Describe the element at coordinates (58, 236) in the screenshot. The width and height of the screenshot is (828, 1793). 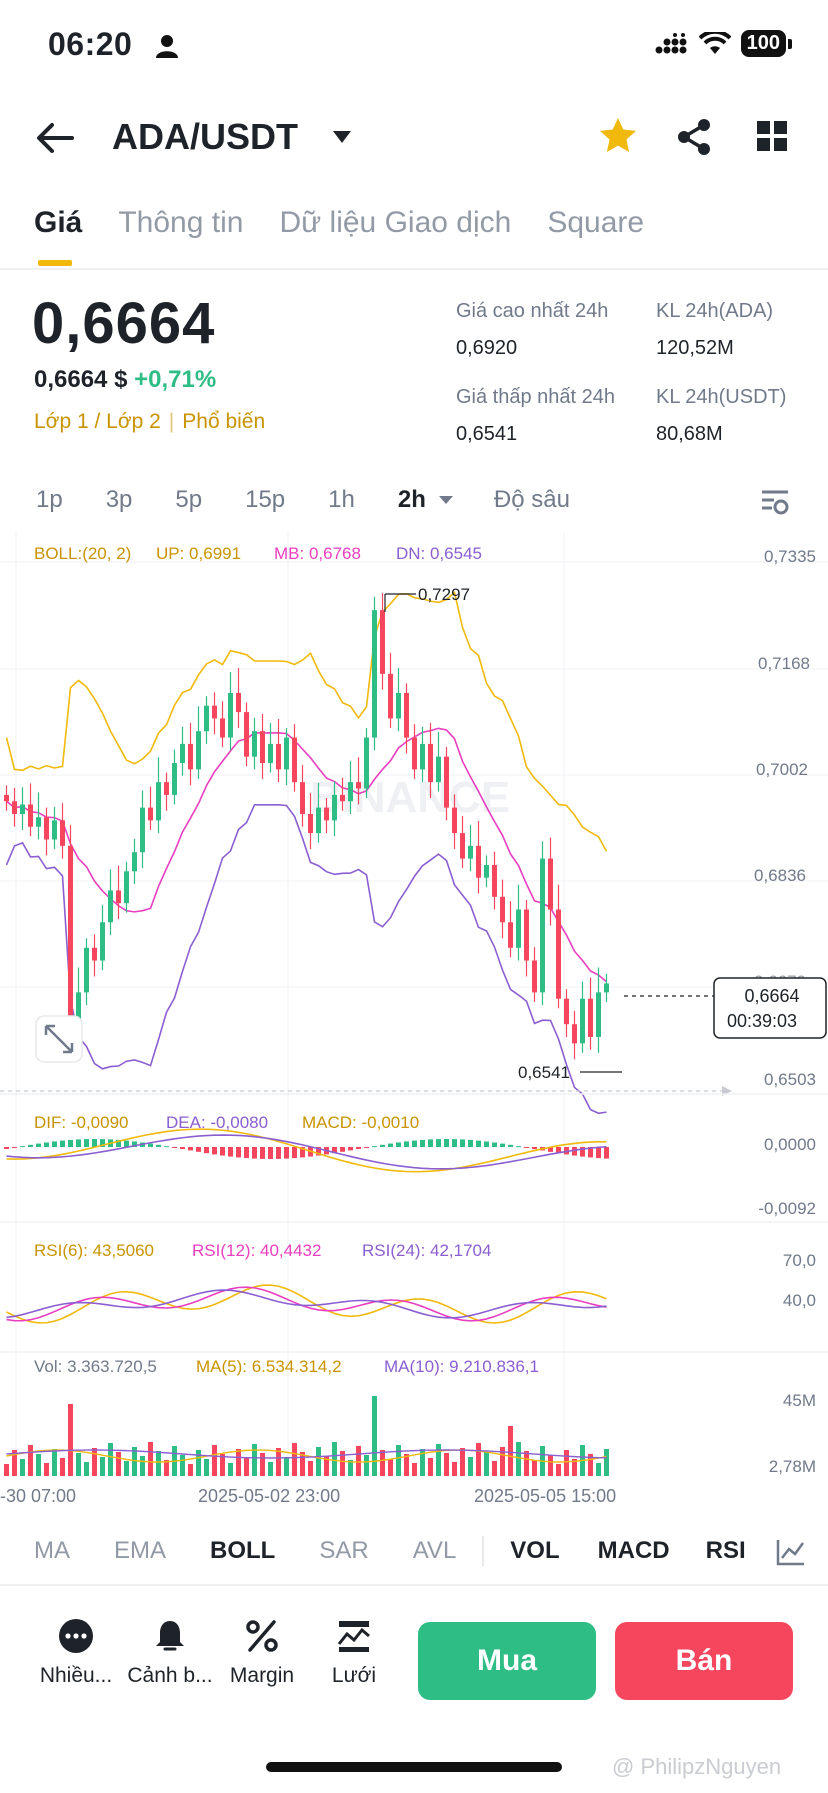
I see `tab-price: Giá` at that location.